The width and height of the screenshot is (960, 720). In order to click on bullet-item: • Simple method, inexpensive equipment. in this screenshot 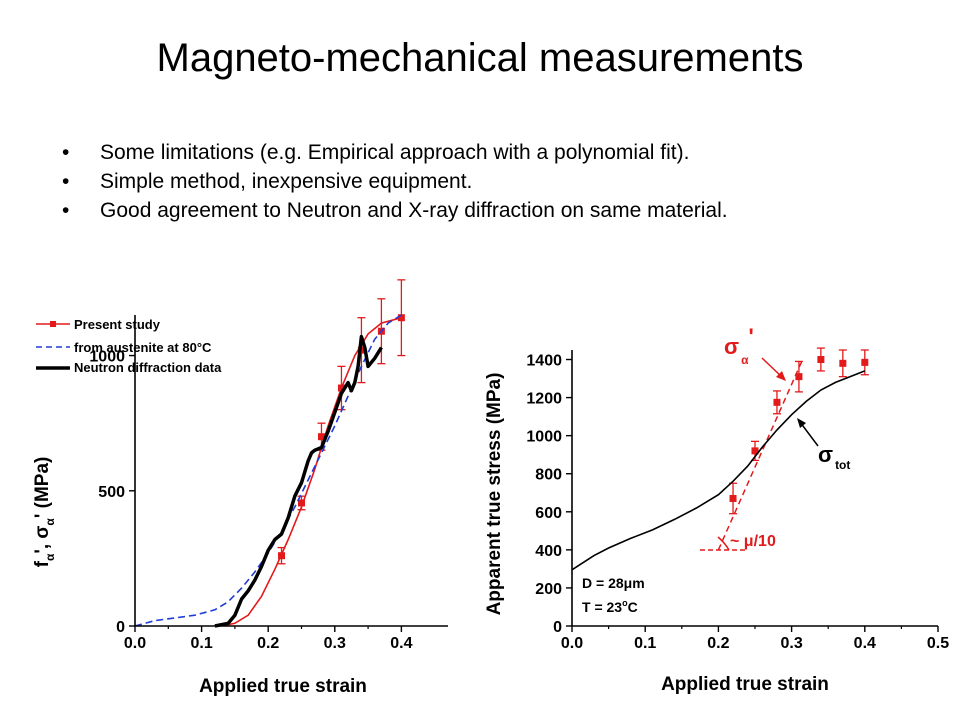, I will do `click(395, 181)`.